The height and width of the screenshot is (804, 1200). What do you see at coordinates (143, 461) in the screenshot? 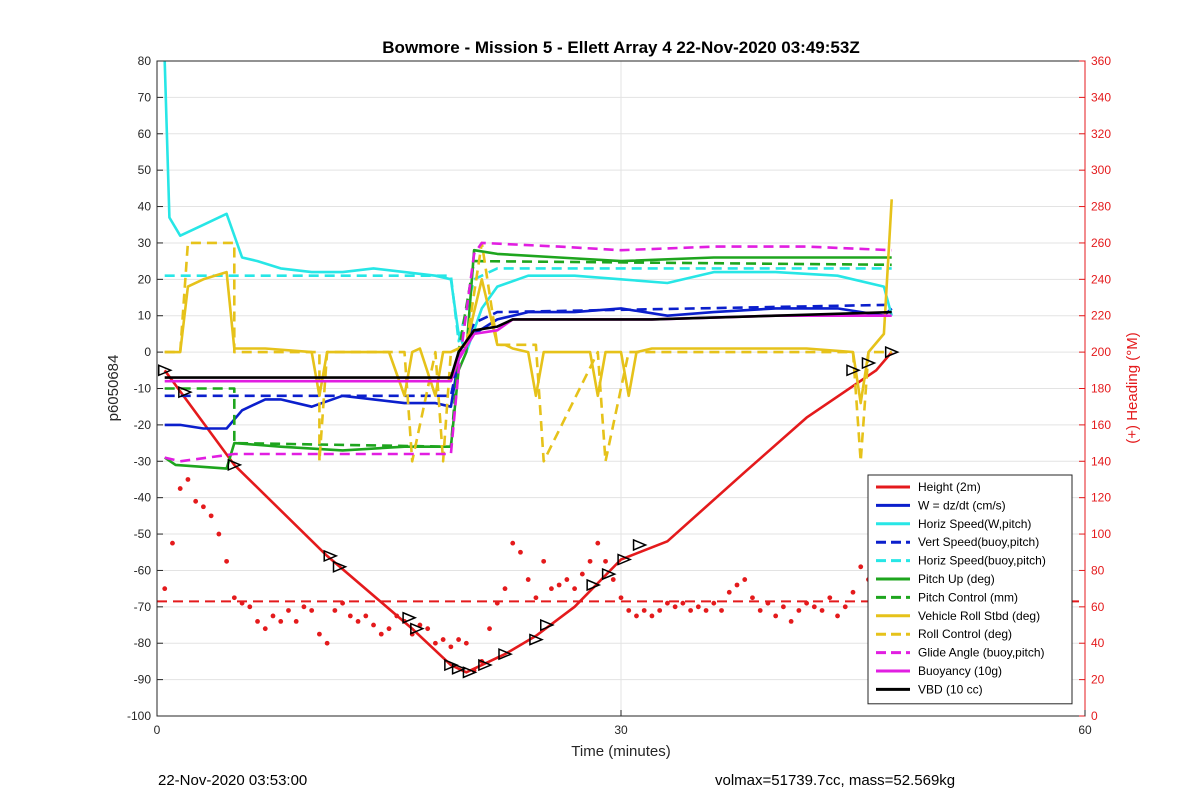
I see `y-tick-label: -30` at bounding box center [143, 461].